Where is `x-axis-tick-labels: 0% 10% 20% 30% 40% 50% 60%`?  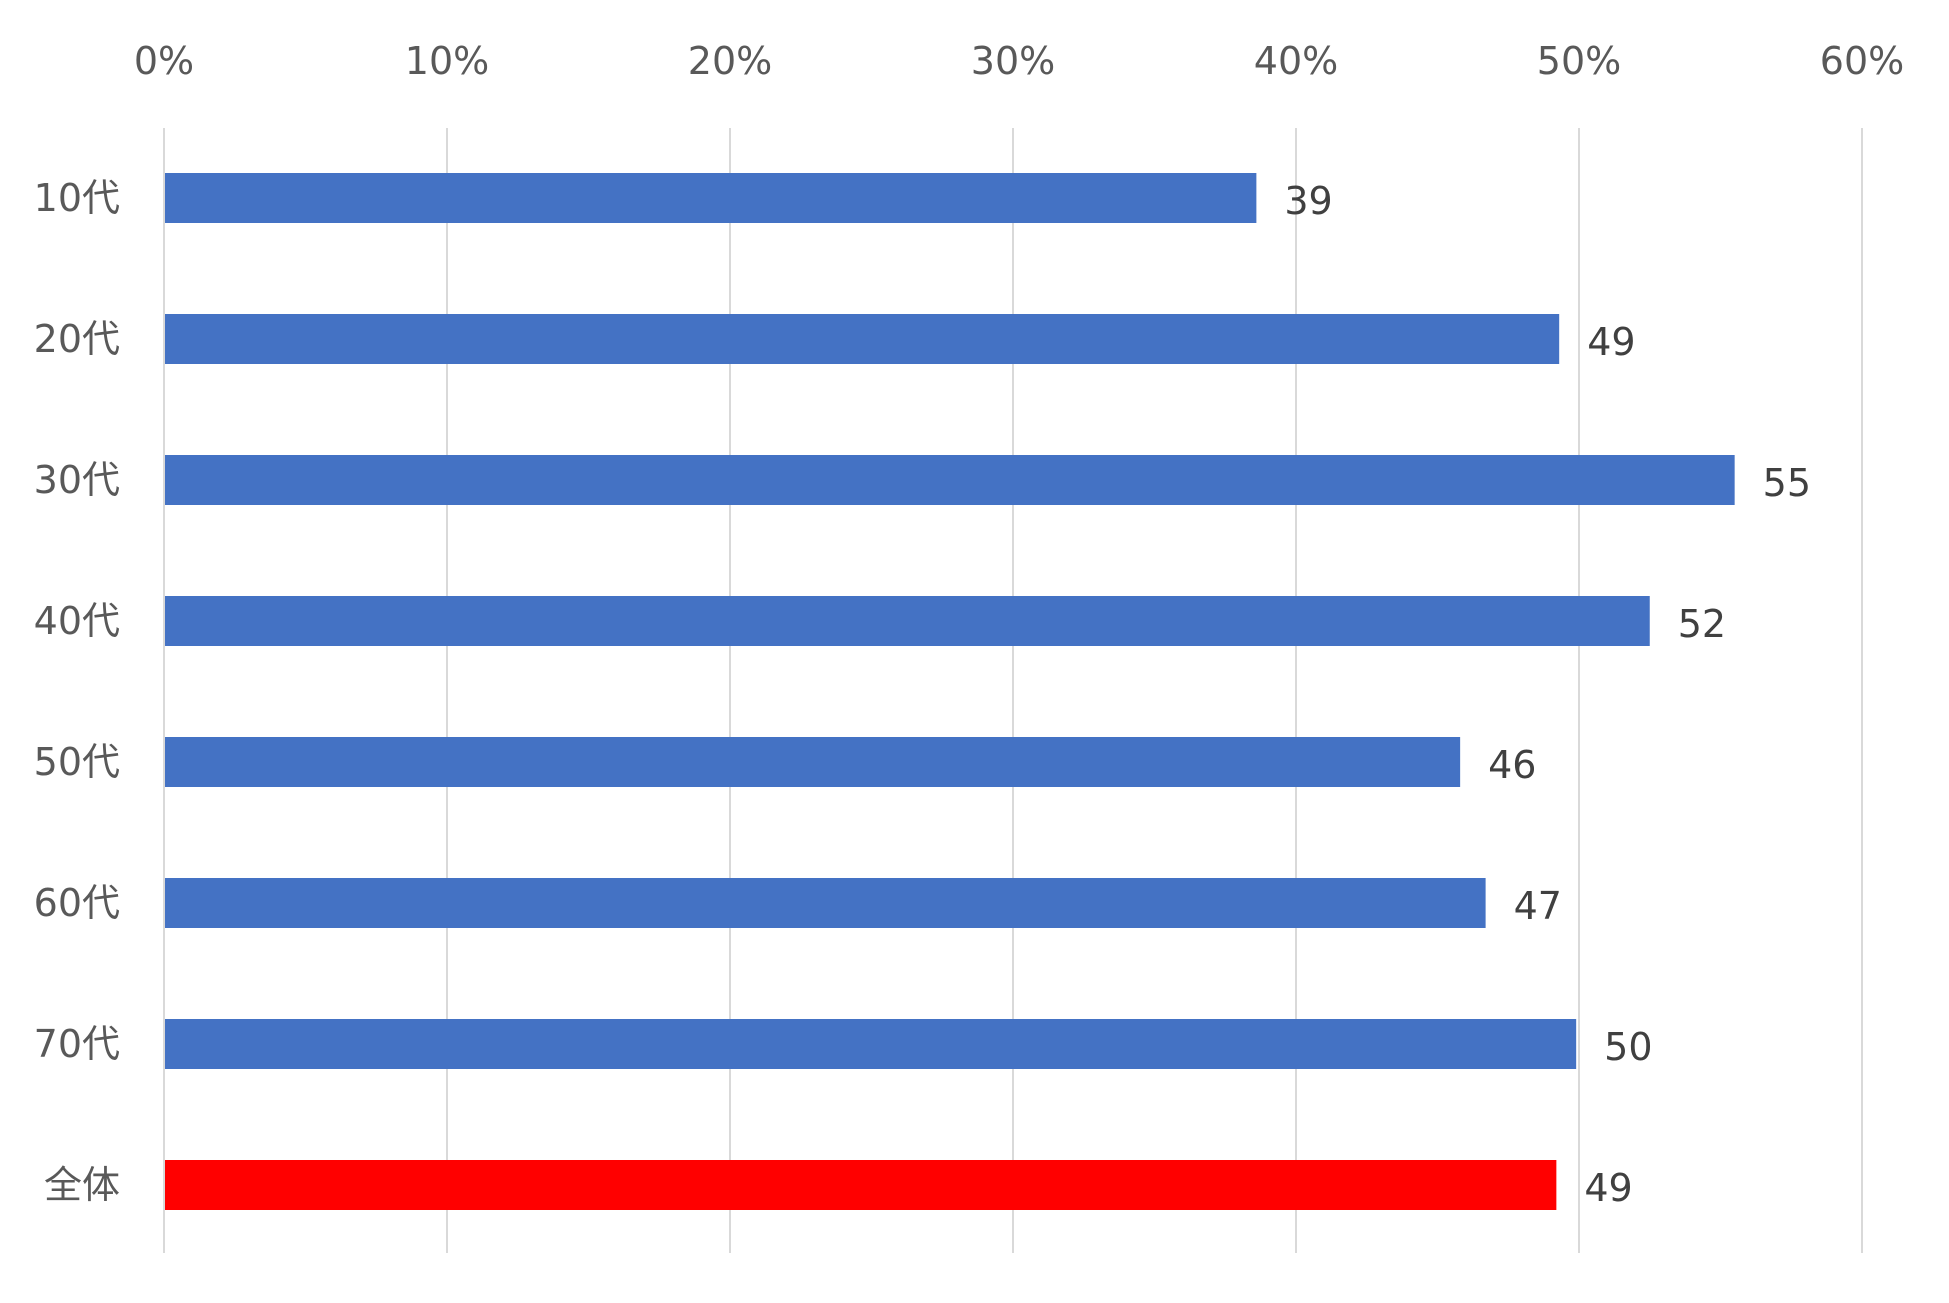
x-axis-tick-labels: 0% 10% 20% 30% 40% 50% 60% is located at coordinates (1019, 61).